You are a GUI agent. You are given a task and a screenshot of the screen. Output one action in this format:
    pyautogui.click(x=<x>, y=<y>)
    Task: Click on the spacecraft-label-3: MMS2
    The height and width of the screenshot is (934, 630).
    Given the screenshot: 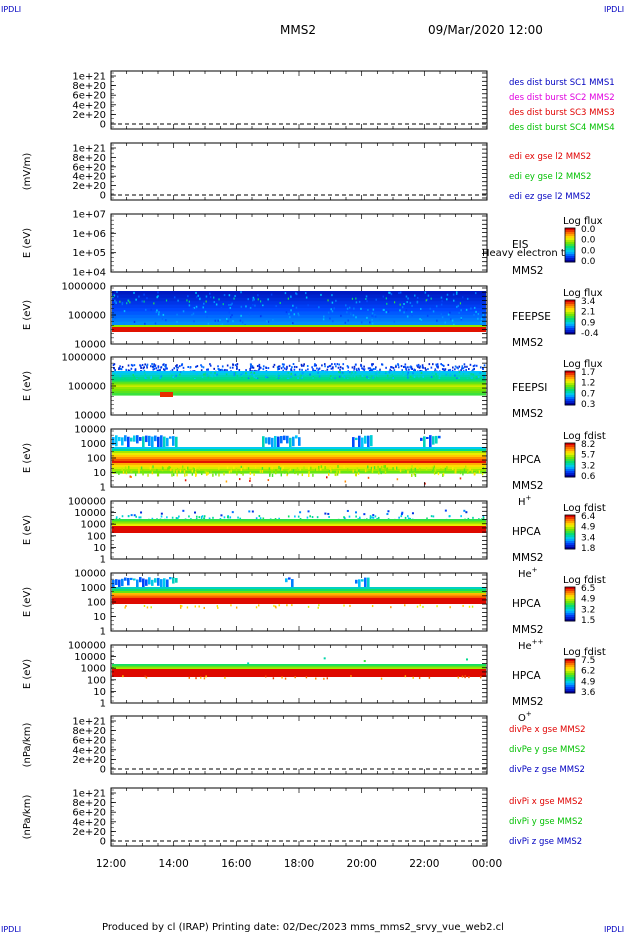 What is the action you would take?
    pyautogui.click(x=527, y=271)
    